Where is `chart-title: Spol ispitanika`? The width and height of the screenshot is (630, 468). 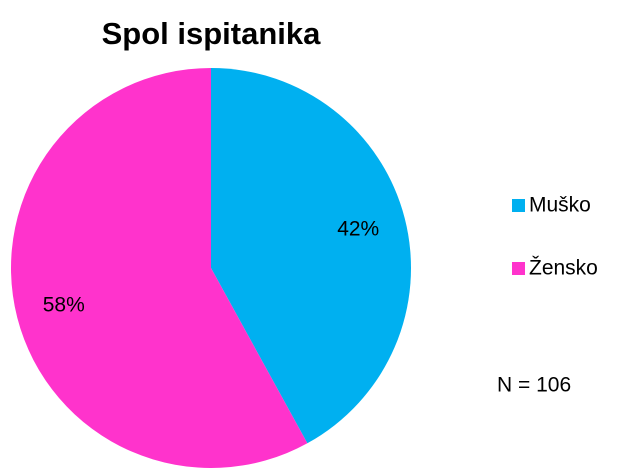 chart-title: Spol ispitanika is located at coordinates (212, 33).